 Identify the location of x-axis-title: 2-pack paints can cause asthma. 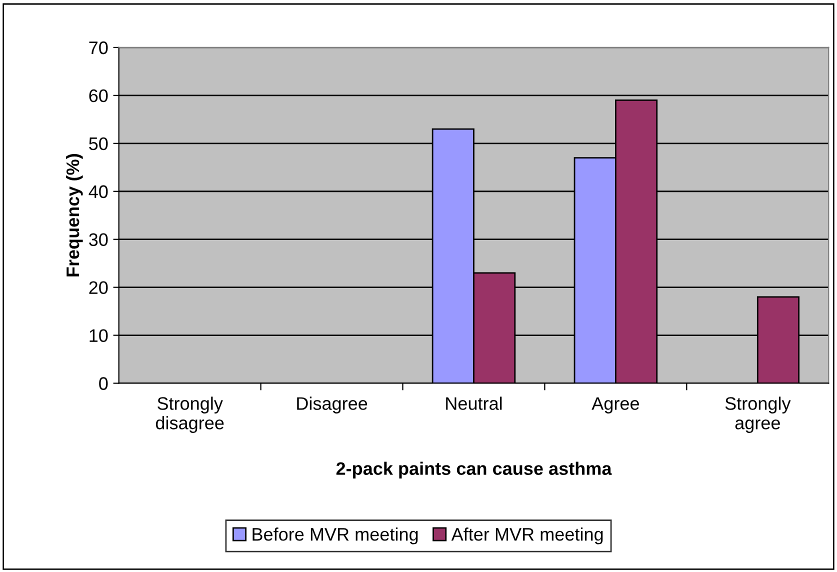
(474, 470).